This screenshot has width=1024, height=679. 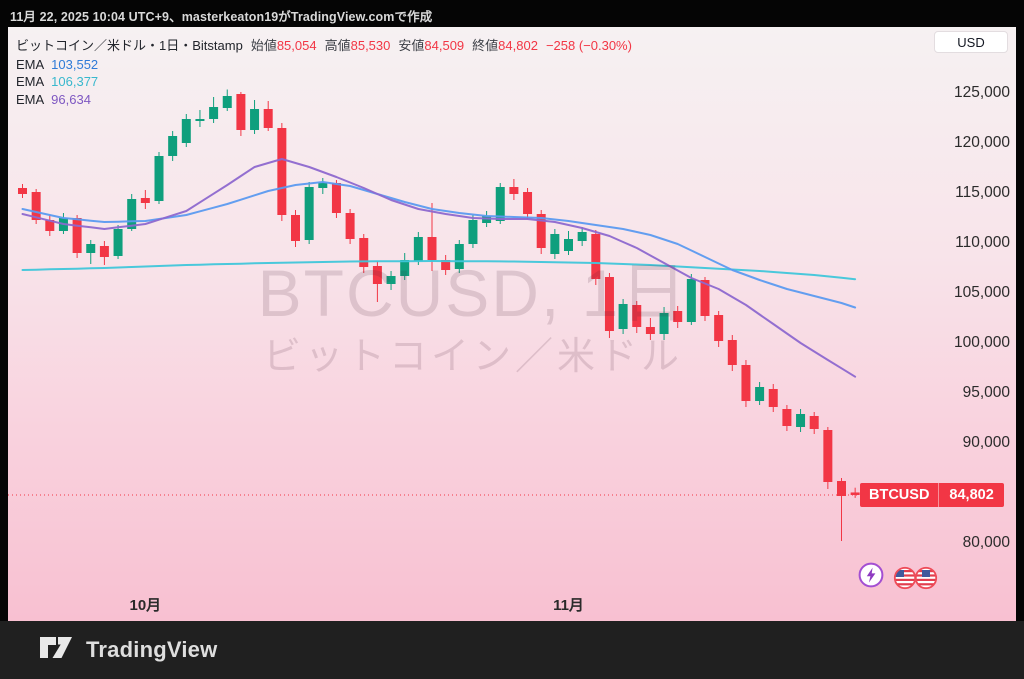 What do you see at coordinates (71, 99) in the screenshot?
I see `ema-value-purple: 96,634` at bounding box center [71, 99].